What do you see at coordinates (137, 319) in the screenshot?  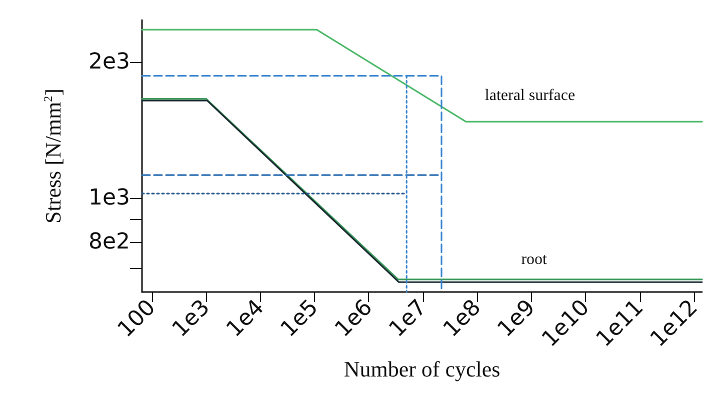 I see `x-tick-label: 100` at bounding box center [137, 319].